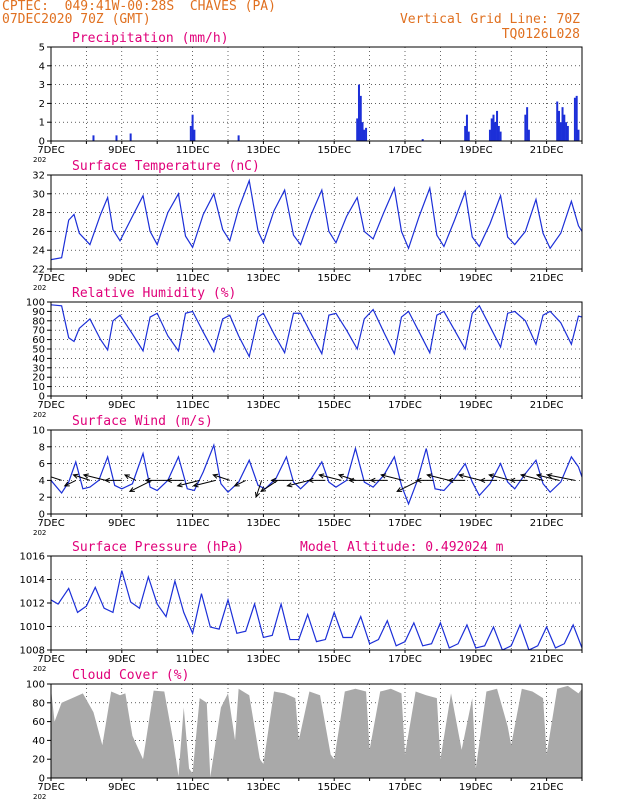 The height and width of the screenshot is (800, 618). Describe the element at coordinates (38, 741) in the screenshot. I see `y-tick-label: 40` at that location.